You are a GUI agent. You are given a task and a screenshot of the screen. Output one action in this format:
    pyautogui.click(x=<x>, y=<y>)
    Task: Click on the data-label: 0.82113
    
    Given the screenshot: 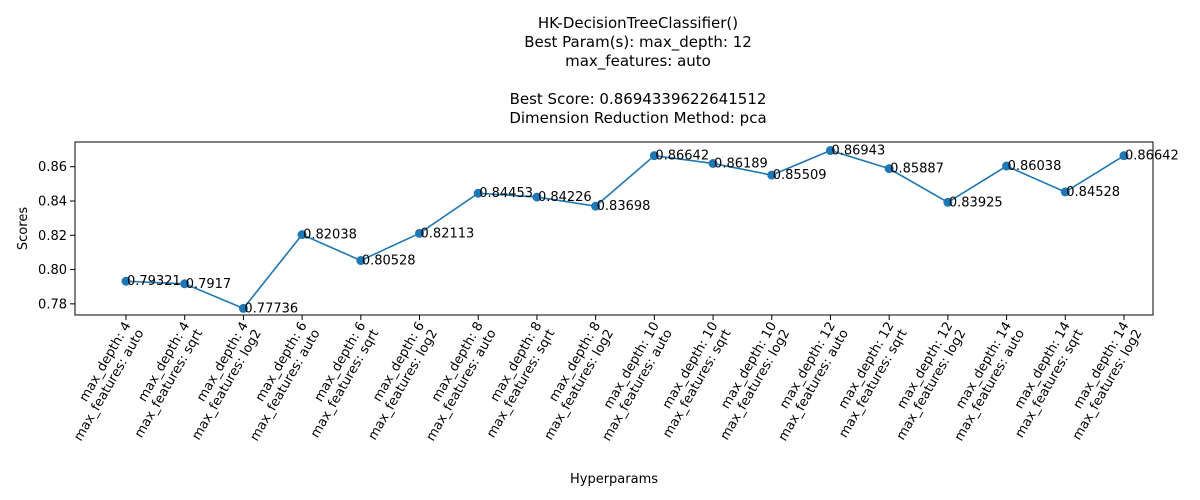 What is the action you would take?
    pyautogui.click(x=448, y=233)
    